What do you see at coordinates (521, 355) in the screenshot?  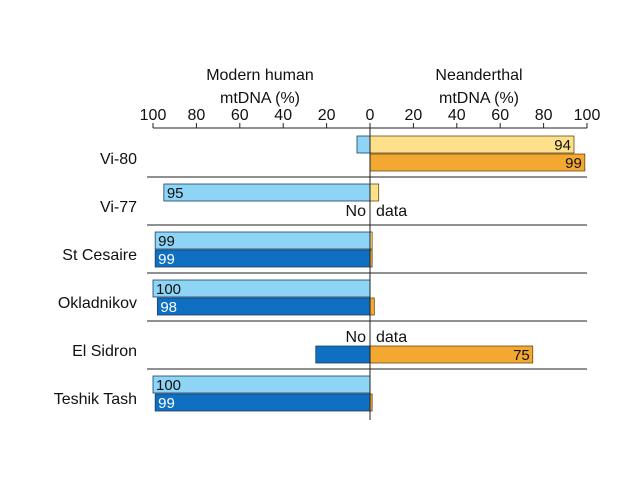 I see `neanderthal-value: 75` at bounding box center [521, 355].